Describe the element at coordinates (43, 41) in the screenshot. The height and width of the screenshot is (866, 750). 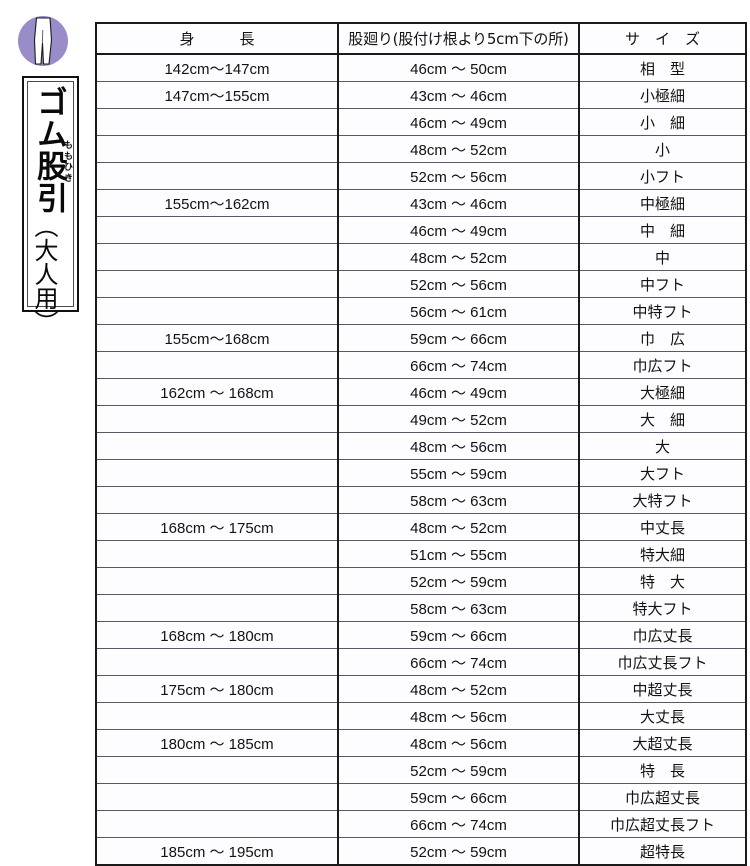
I see `trousers-circle-icon` at that location.